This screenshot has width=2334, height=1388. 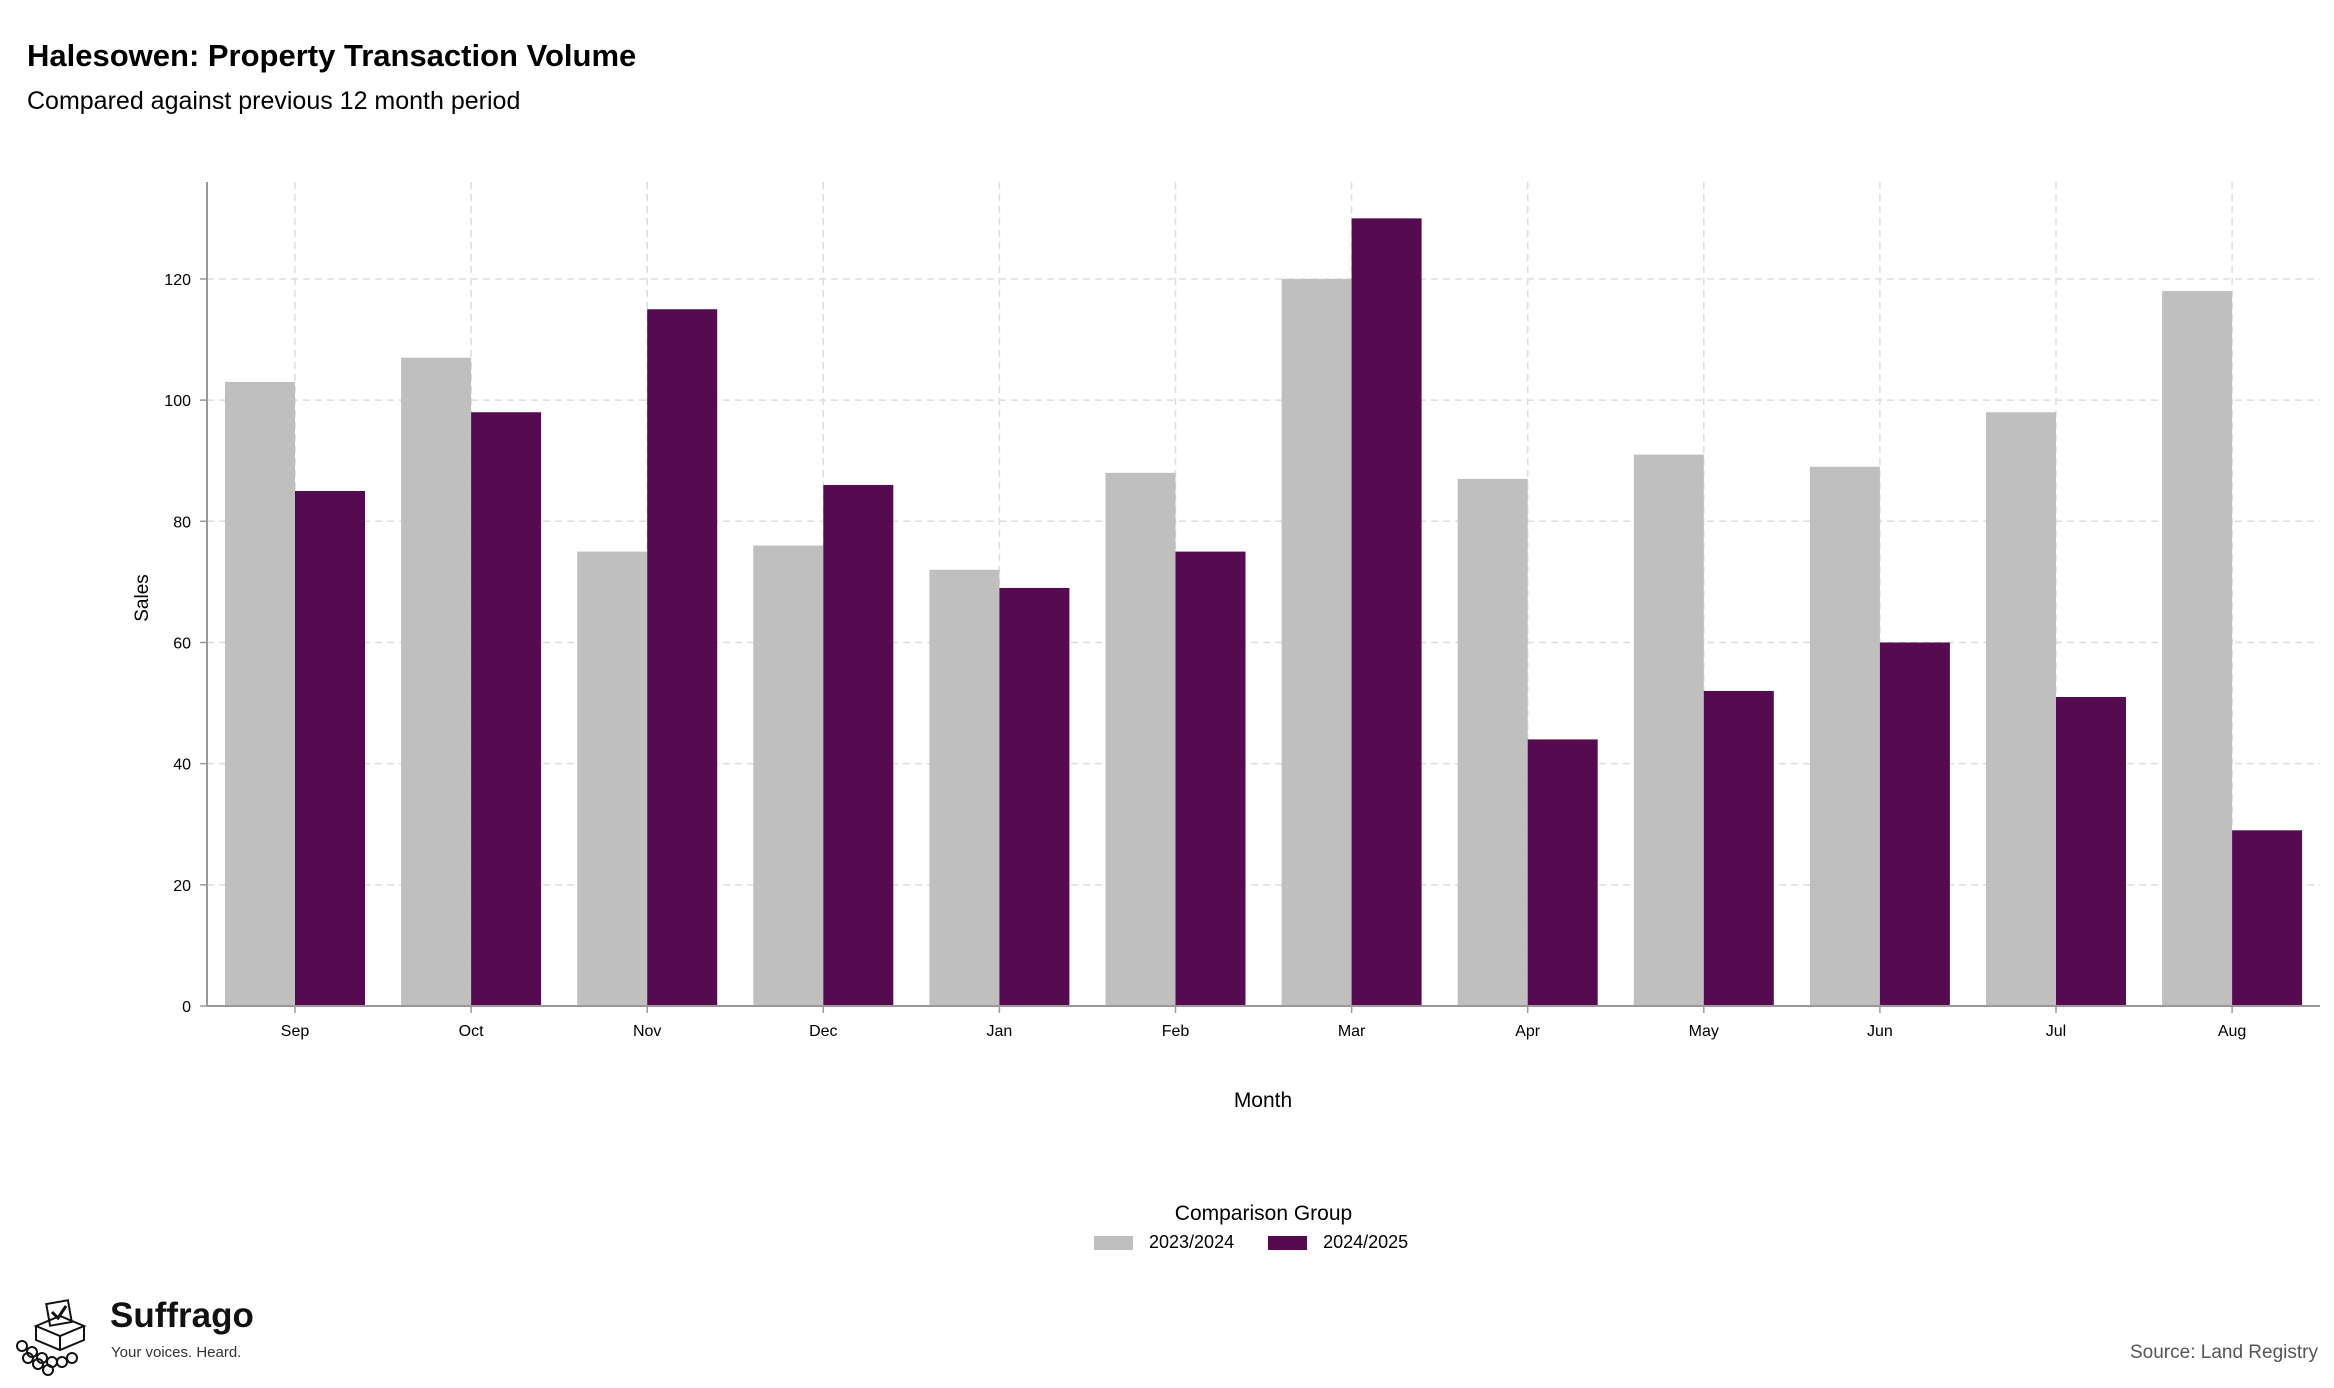 I want to click on y-tick-label: 120, so click(x=177, y=280).